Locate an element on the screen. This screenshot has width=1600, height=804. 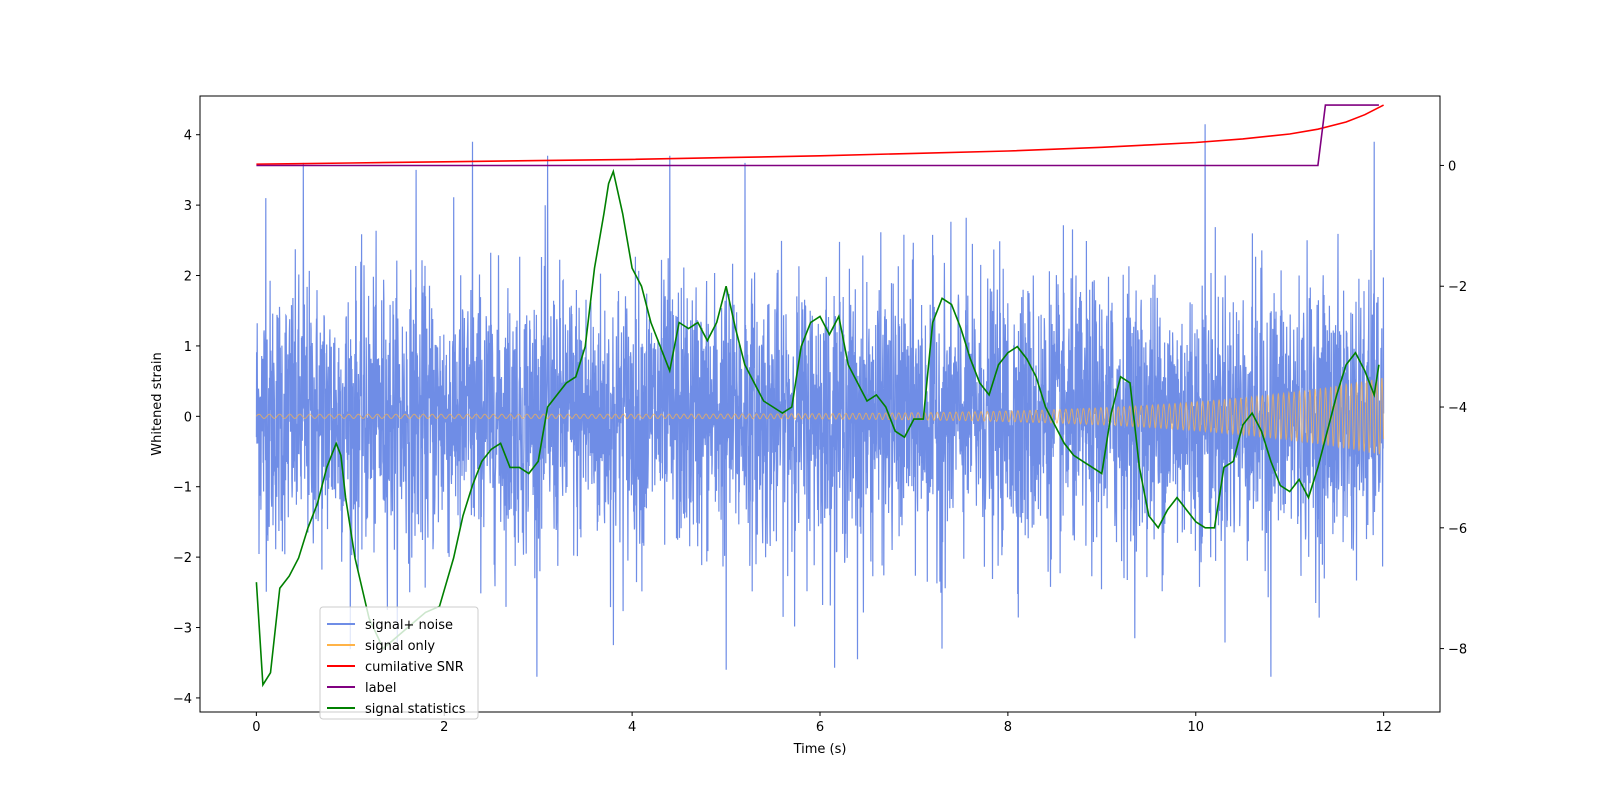
x-tick-label: 4 is located at coordinates (632, 727).